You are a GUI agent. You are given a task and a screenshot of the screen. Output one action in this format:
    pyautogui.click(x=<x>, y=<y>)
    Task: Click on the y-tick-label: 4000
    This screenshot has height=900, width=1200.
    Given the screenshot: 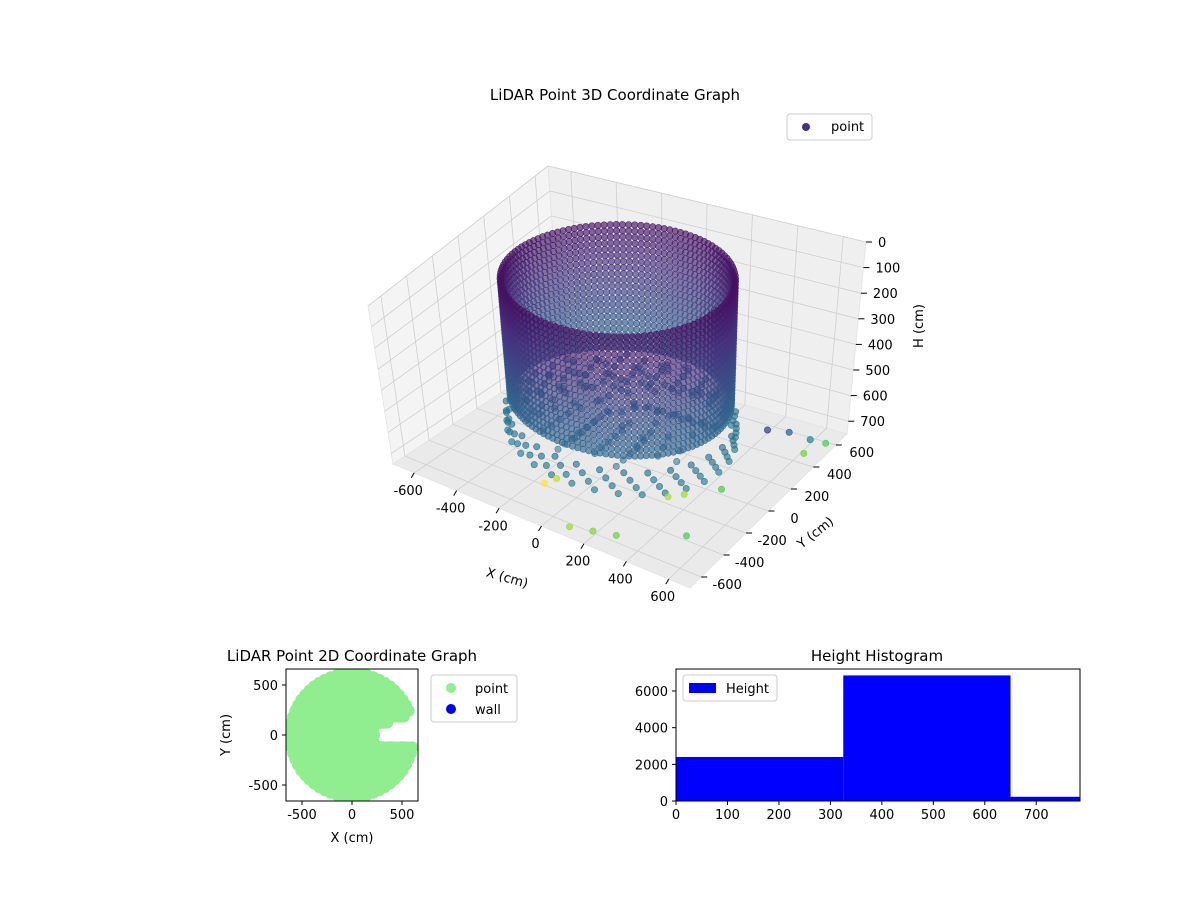 What is the action you would take?
    pyautogui.click(x=651, y=729)
    